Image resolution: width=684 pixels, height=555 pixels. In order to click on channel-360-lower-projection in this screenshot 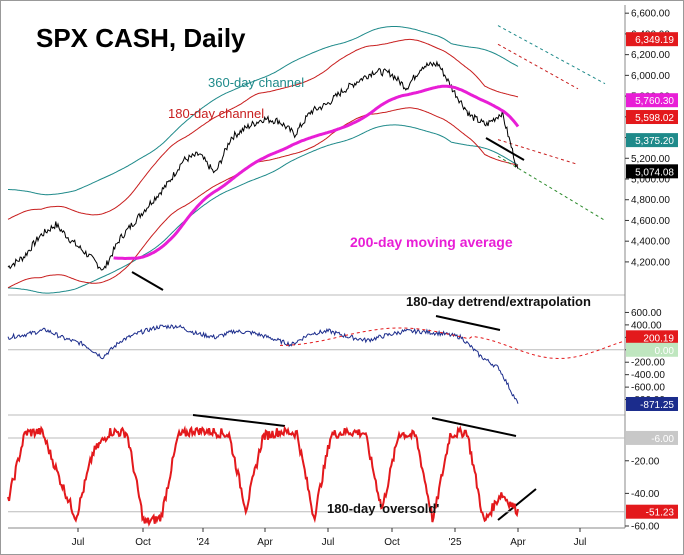, I will do `click(551, 188)`.